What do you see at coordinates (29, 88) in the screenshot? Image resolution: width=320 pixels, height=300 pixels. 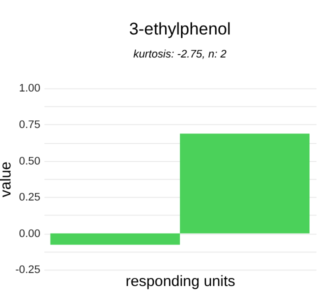 I see `y-tick-label: 1.00` at bounding box center [29, 88].